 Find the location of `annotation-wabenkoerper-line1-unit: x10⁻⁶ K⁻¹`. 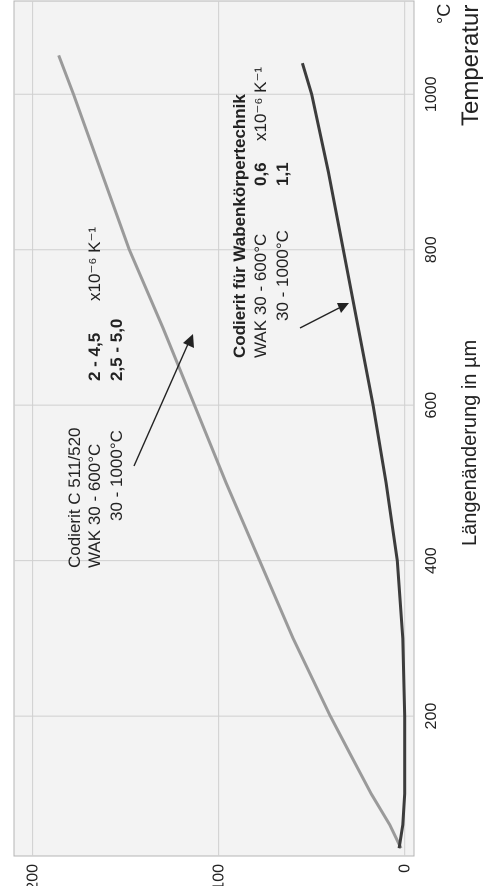

annotation-wabenkoerper-line1-unit: x10⁻⁶ K⁻¹ is located at coordinates (260, 104).